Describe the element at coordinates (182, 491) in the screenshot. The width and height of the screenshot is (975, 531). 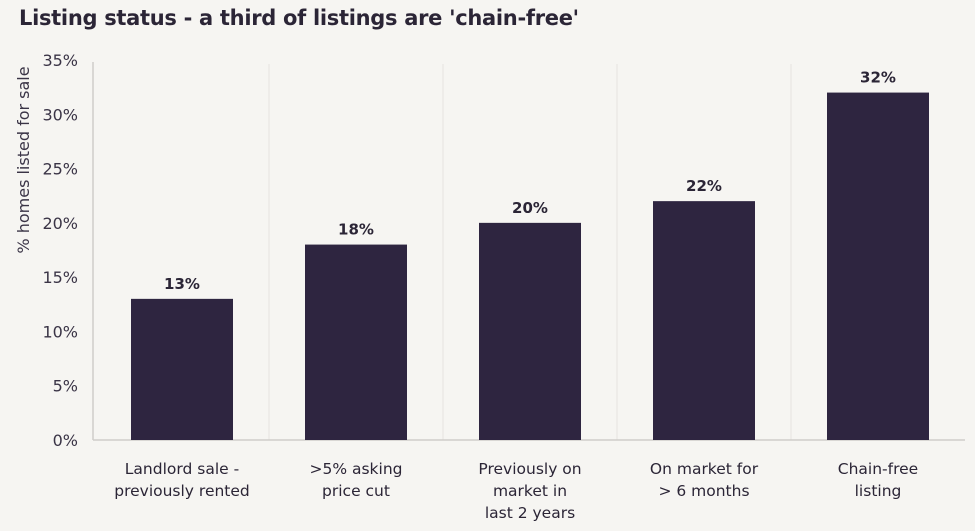
I see `x-category-label: previously rented` at that location.